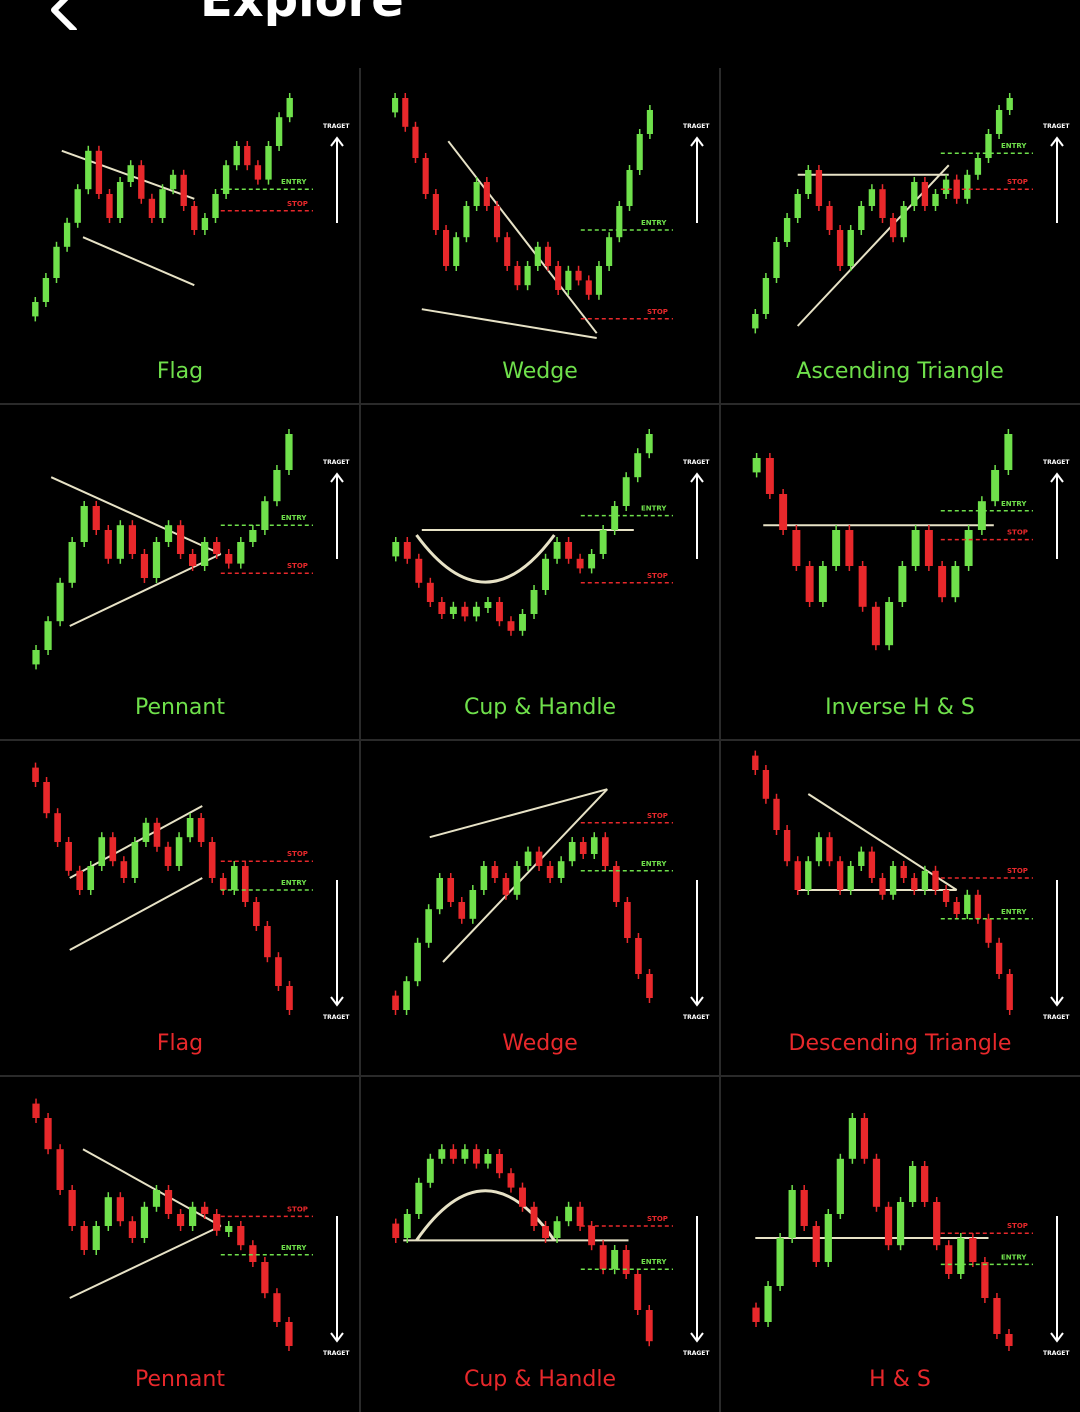 The width and height of the screenshot is (1080, 1412). Describe the element at coordinates (911, 574) in the screenshot. I see `pattern-card: ENTRY STOP TRAGET Inverse H & S` at that location.